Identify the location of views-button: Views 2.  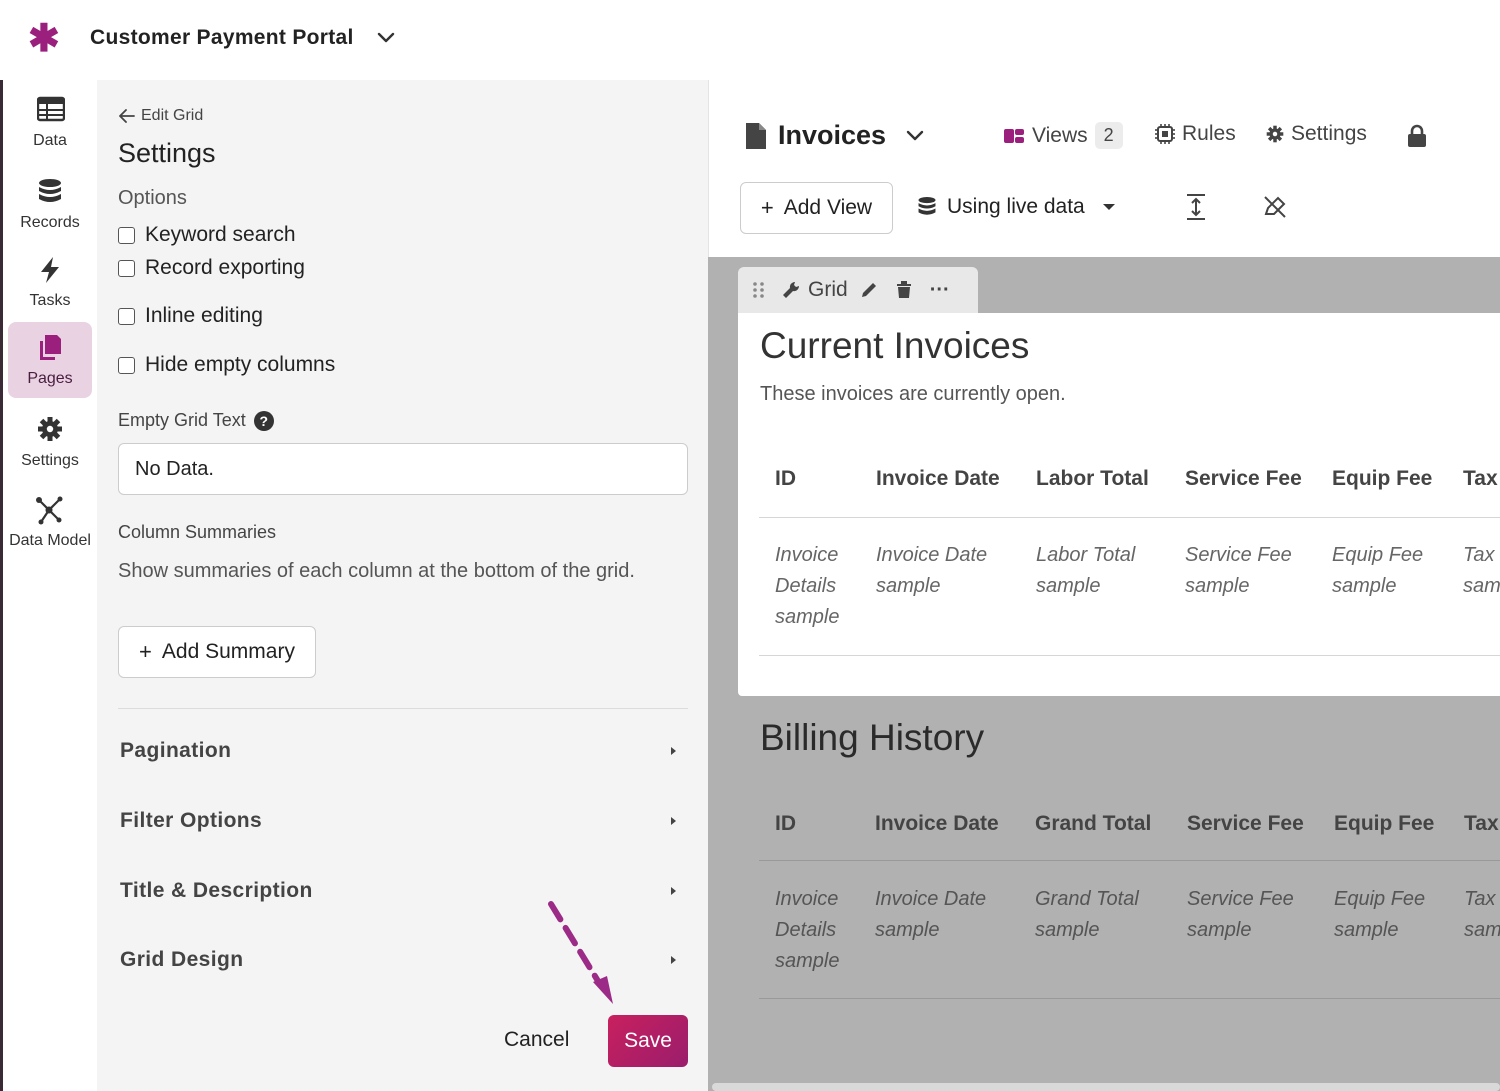
(1063, 135).